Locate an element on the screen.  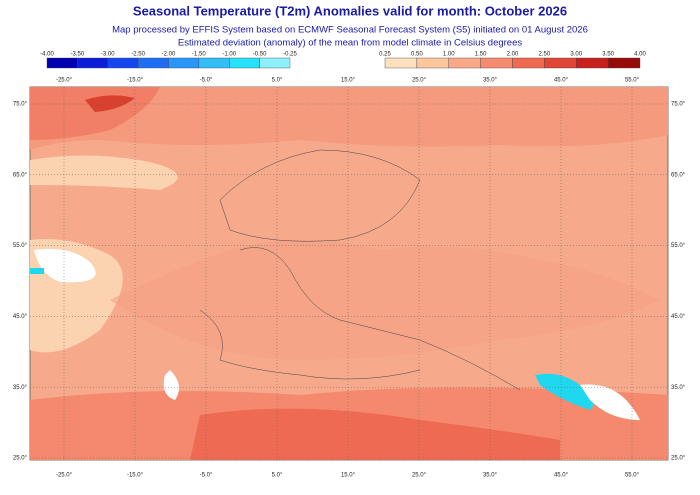
colorbar-label: -3.50 is located at coordinates (78, 55).